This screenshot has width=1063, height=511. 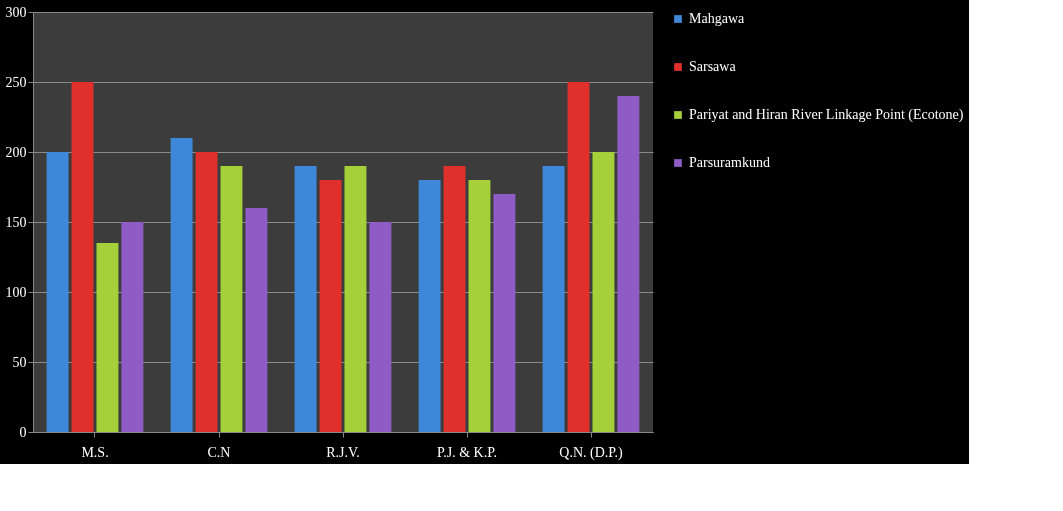 I want to click on y-tick-label: 150, so click(x=16, y=222).